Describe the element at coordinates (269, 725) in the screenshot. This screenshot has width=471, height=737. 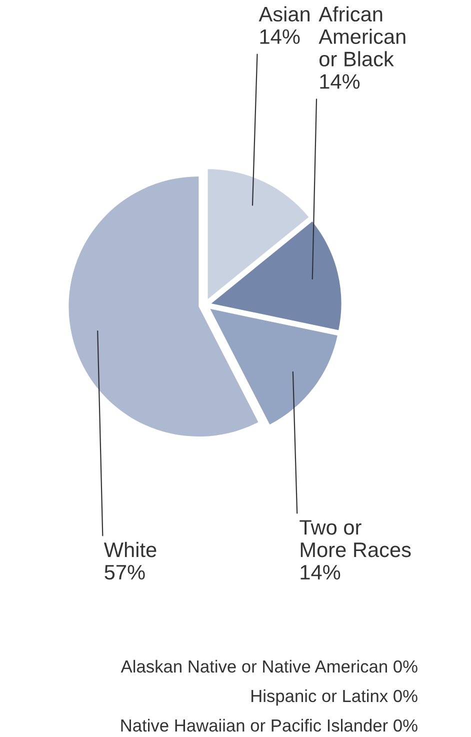
I see `category-label: Native Hawaiian or Pacific Islander 0%` at that location.